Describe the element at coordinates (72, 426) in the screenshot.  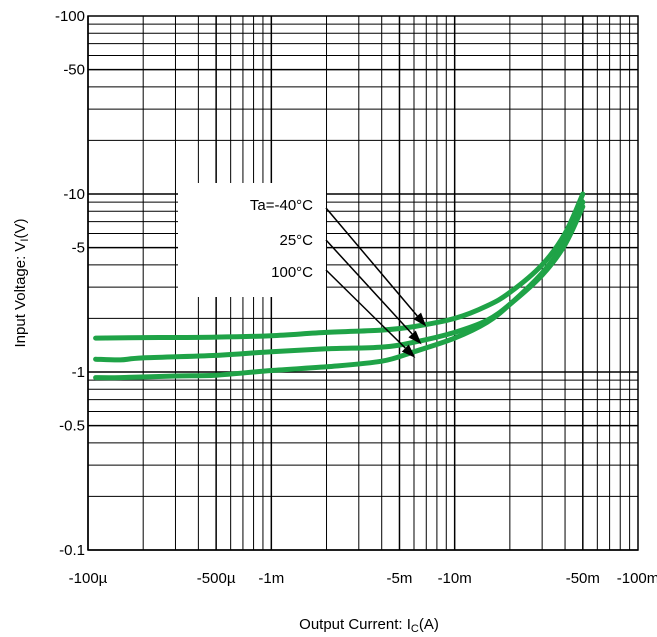
I see `y-tick-label: -0.5` at that location.